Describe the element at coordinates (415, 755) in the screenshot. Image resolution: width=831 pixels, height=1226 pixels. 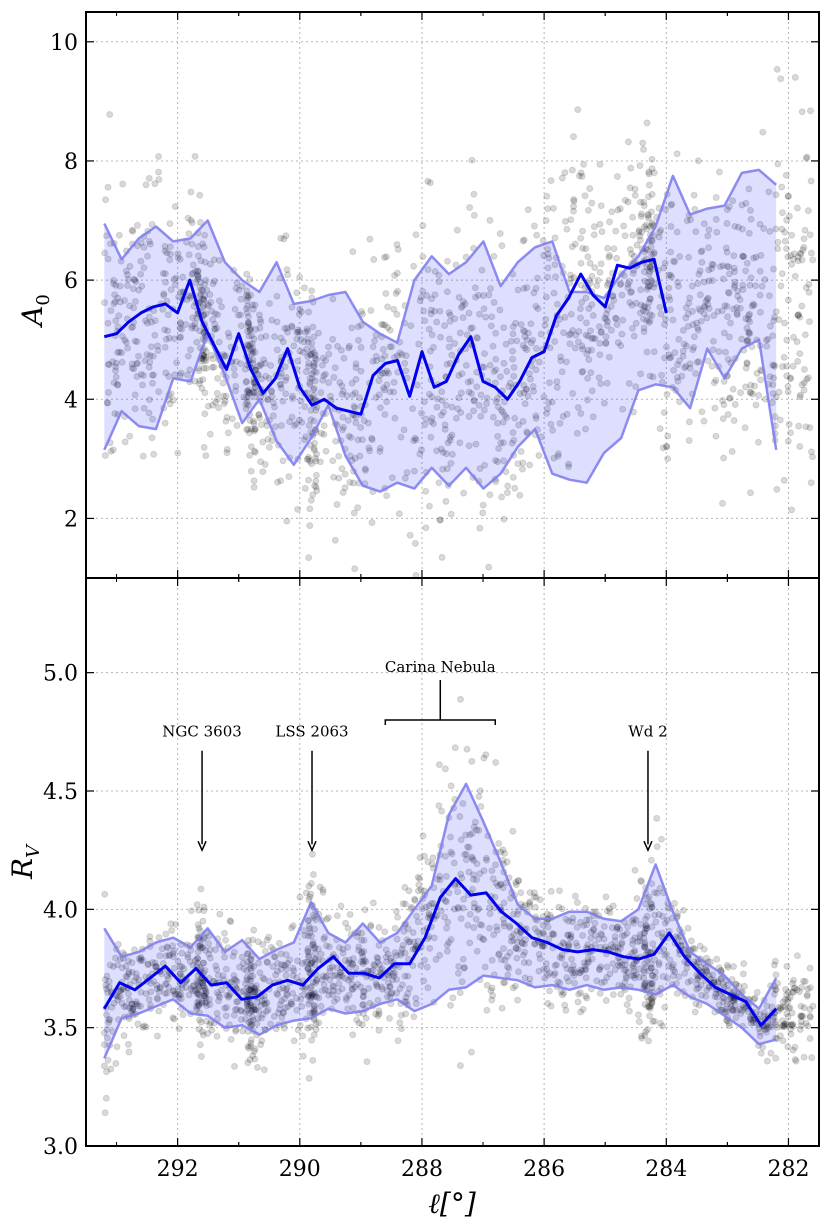
I see `bottom-annotations: NGC 3603 LSS 2063 Carina Nebula Wd 2` at that location.